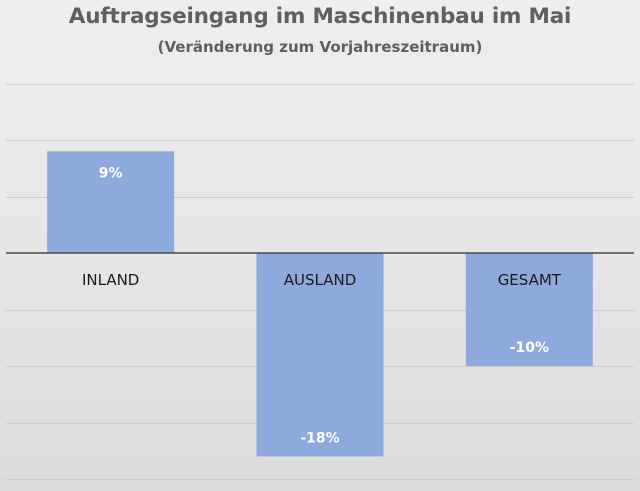 Image resolution: width=640 pixels, height=491 pixels. What do you see at coordinates (529, 348) in the screenshot?
I see `data-label: -10%` at bounding box center [529, 348].